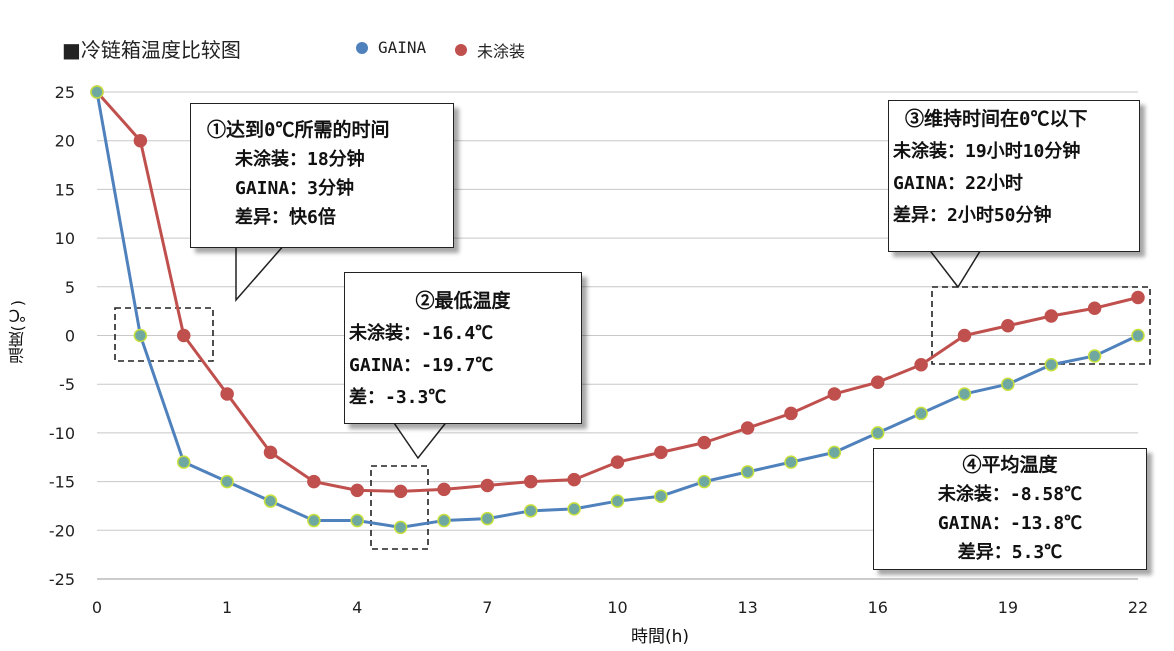 This screenshot has width=1174, height=651. I want to click on y-tick-label: 5, so click(70, 287).